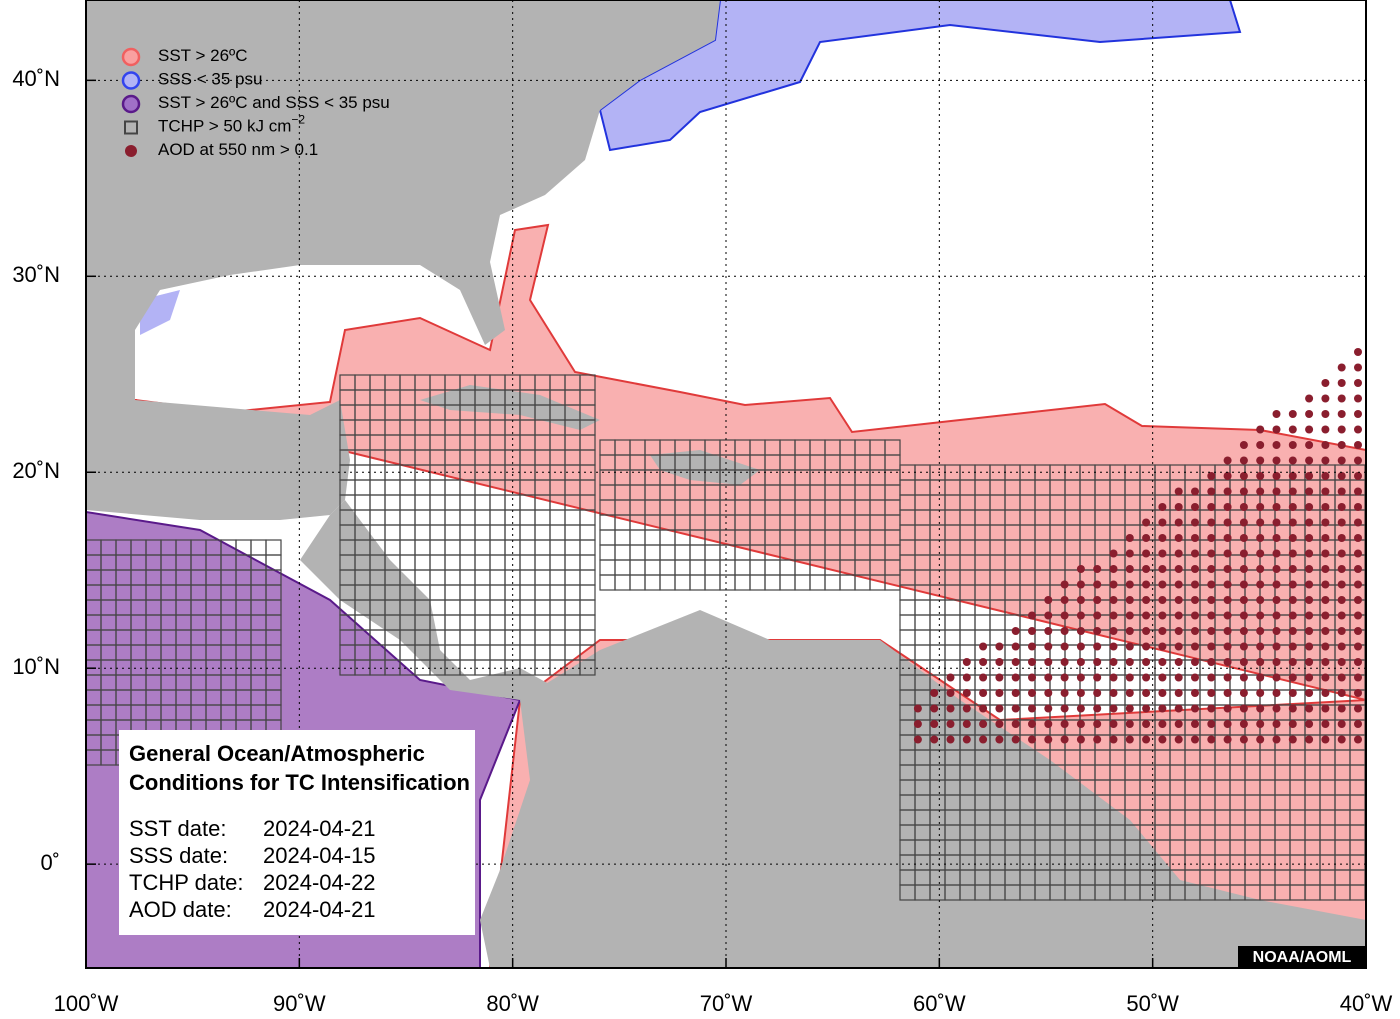 The height and width of the screenshot is (1019, 1400). Describe the element at coordinates (512, 1003) in the screenshot. I see `x-tick-label: 80˚W` at that location.